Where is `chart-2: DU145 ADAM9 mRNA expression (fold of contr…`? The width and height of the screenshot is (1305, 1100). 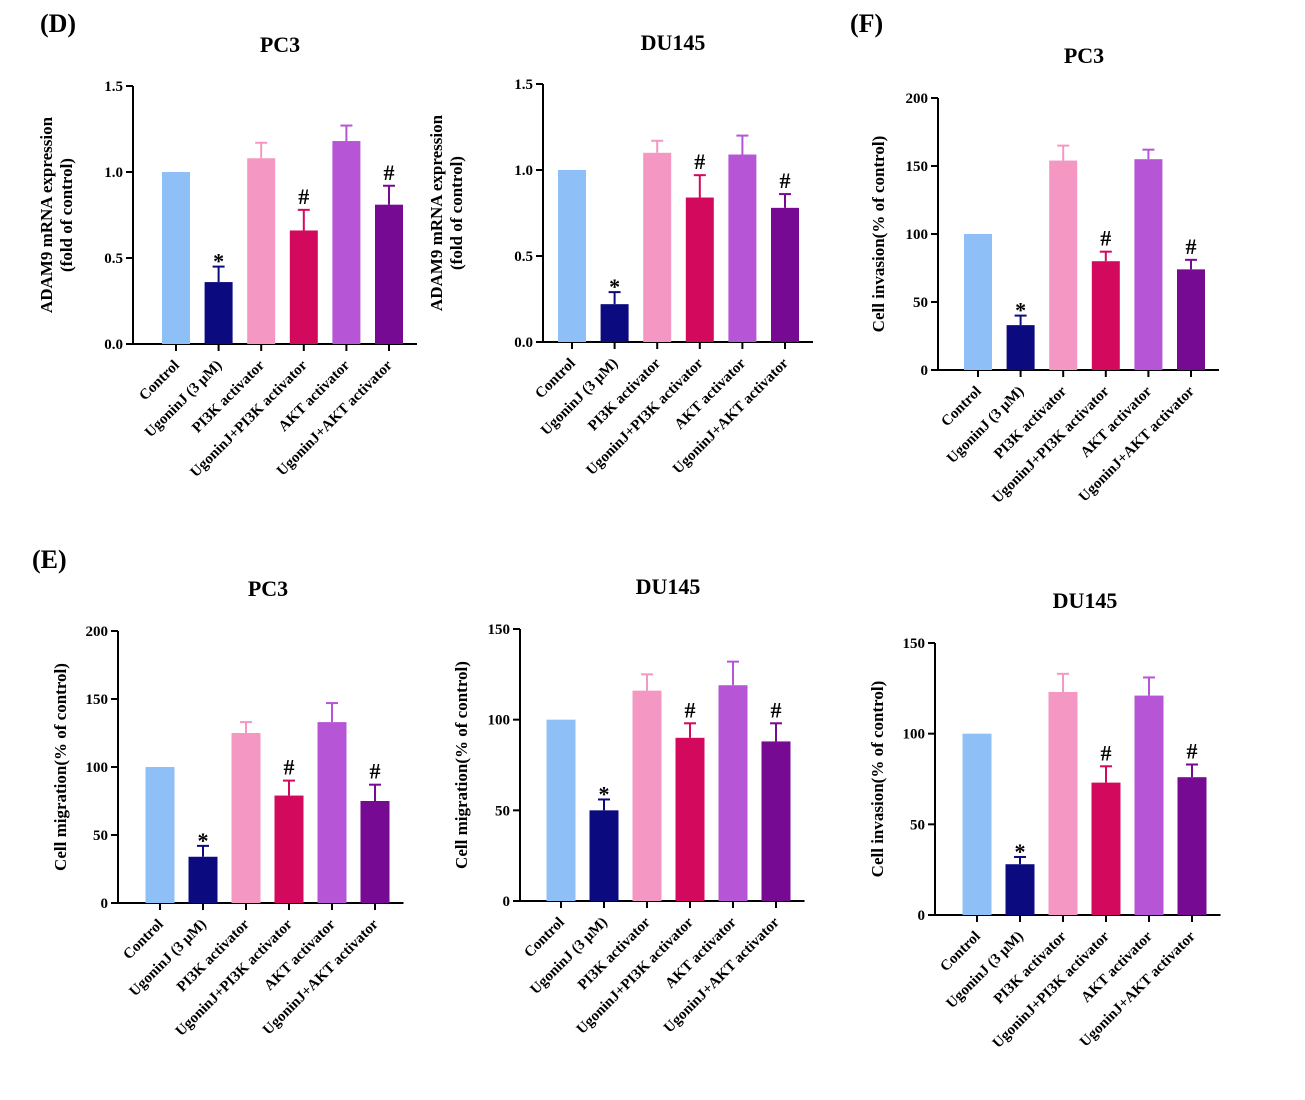 chart-2: DU145 ADAM9 mRNA expression (fold of contr… is located at coordinates (620, 254).